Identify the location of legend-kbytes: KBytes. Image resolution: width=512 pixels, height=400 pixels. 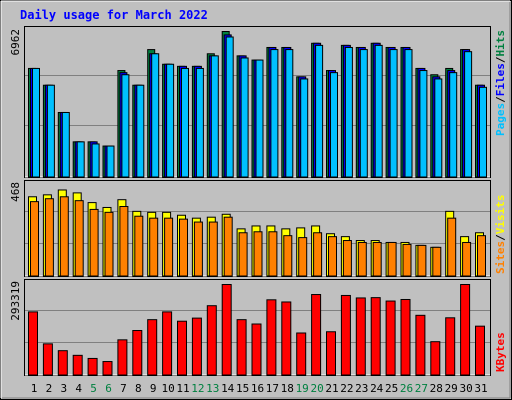
(500, 352).